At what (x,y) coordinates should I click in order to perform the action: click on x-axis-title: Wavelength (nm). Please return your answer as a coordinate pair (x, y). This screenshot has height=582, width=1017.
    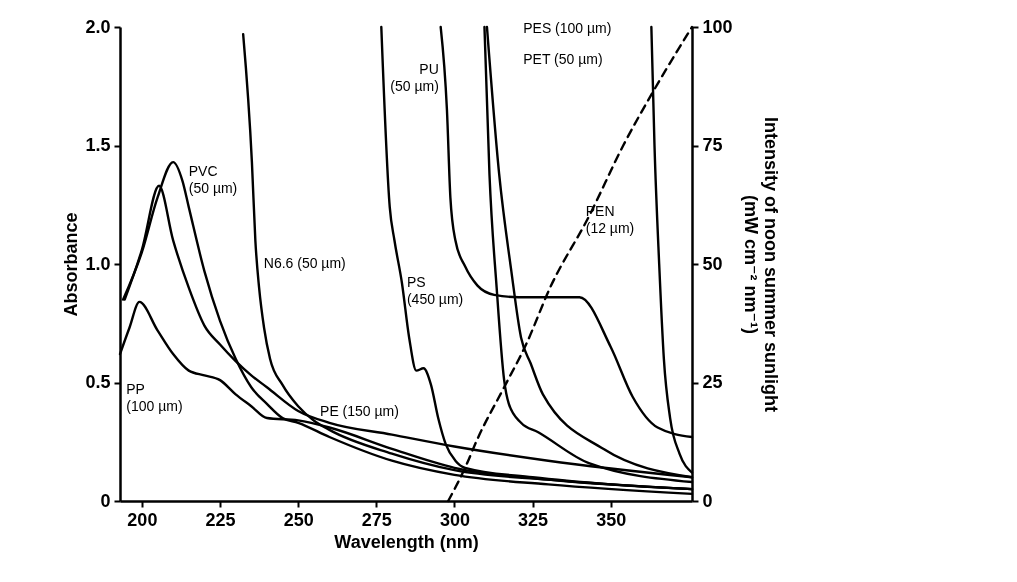
    Looking at the image, I should click on (406, 541).